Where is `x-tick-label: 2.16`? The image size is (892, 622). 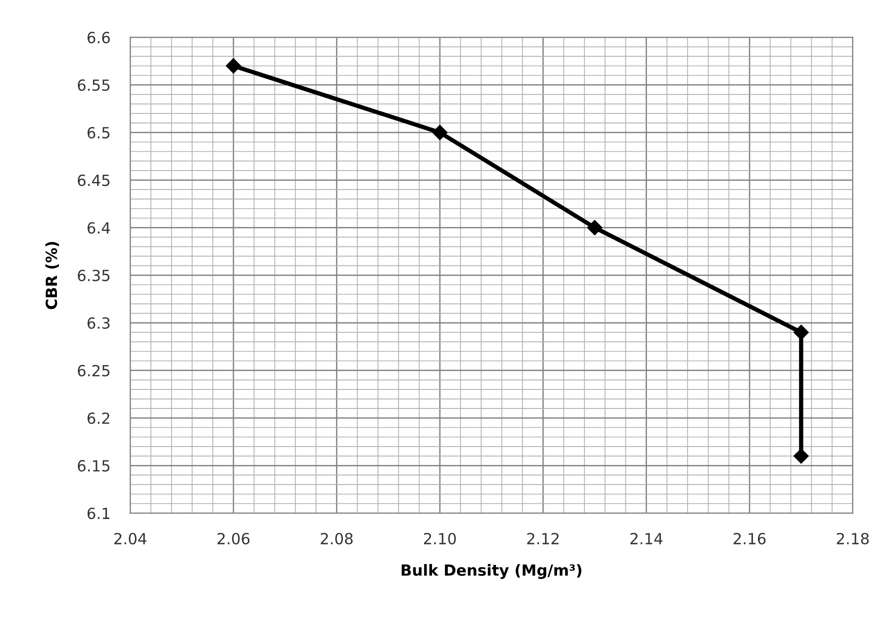 x-tick-label: 2.16 is located at coordinates (750, 538).